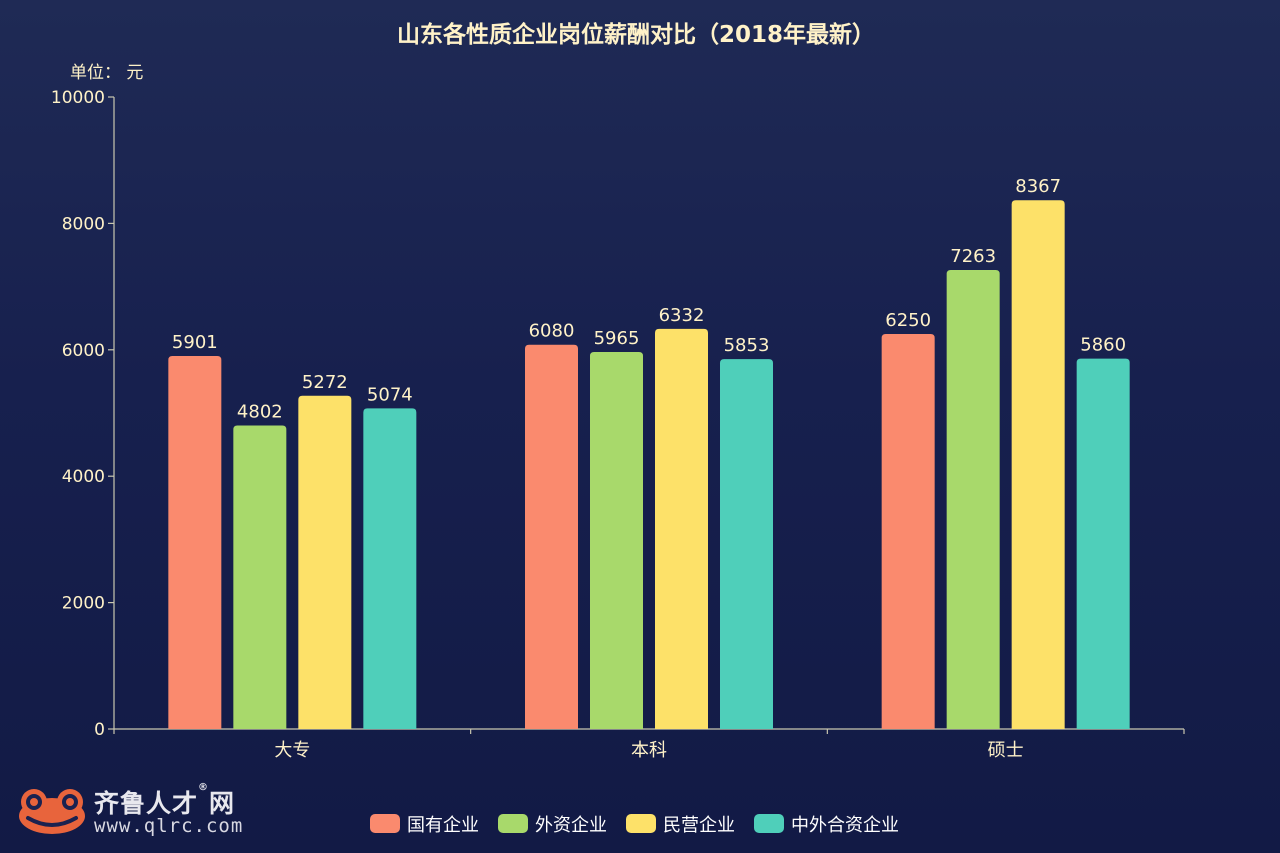  I want to click on y-tick-label: 8000, so click(83, 224).